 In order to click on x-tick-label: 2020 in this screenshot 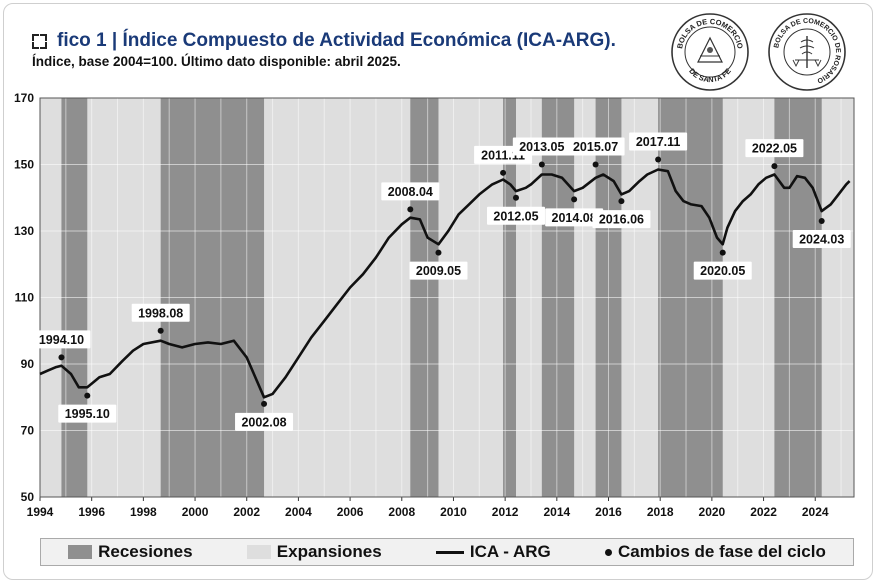, I will do `click(712, 512)`.